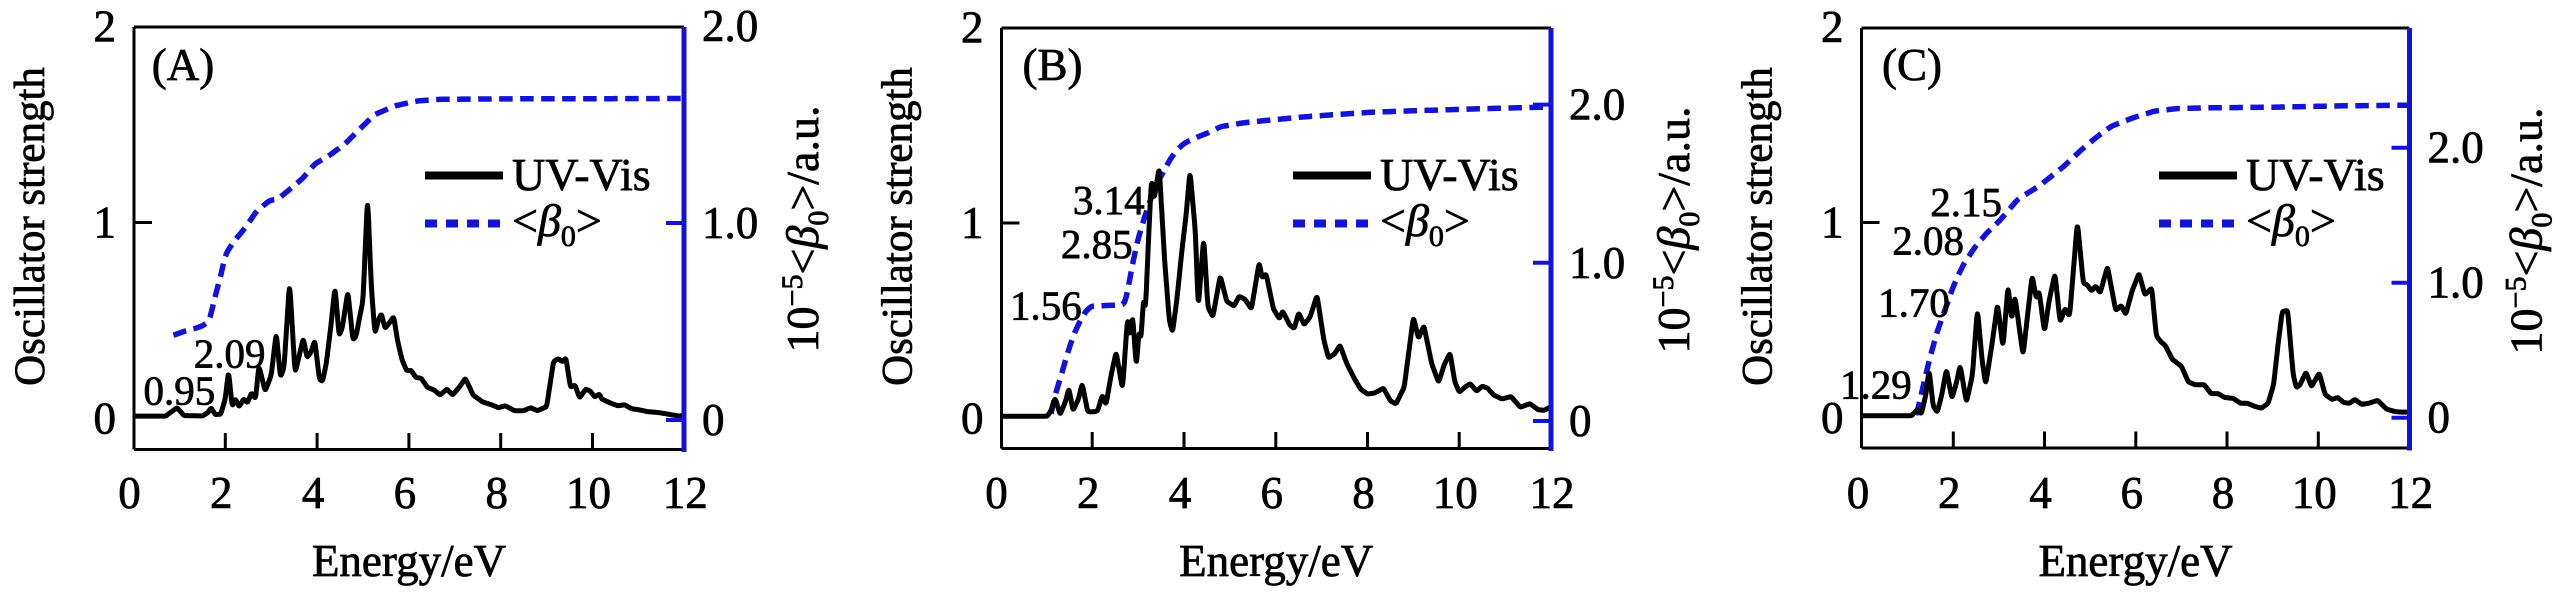  What do you see at coordinates (1928, 240) in the screenshot?
I see `svg-text: 2.08` at bounding box center [1928, 240].